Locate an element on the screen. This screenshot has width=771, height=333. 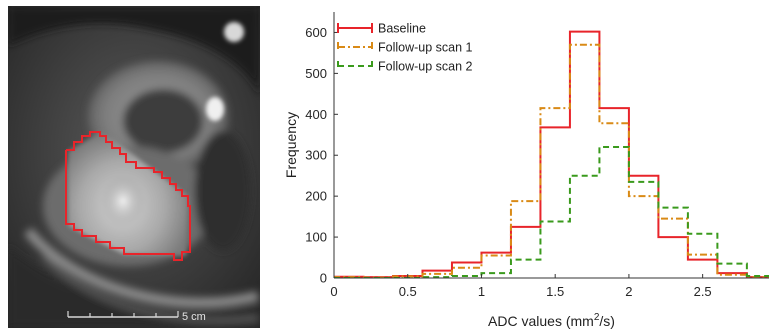
y-tick-label: 300 is located at coordinates (316, 155).